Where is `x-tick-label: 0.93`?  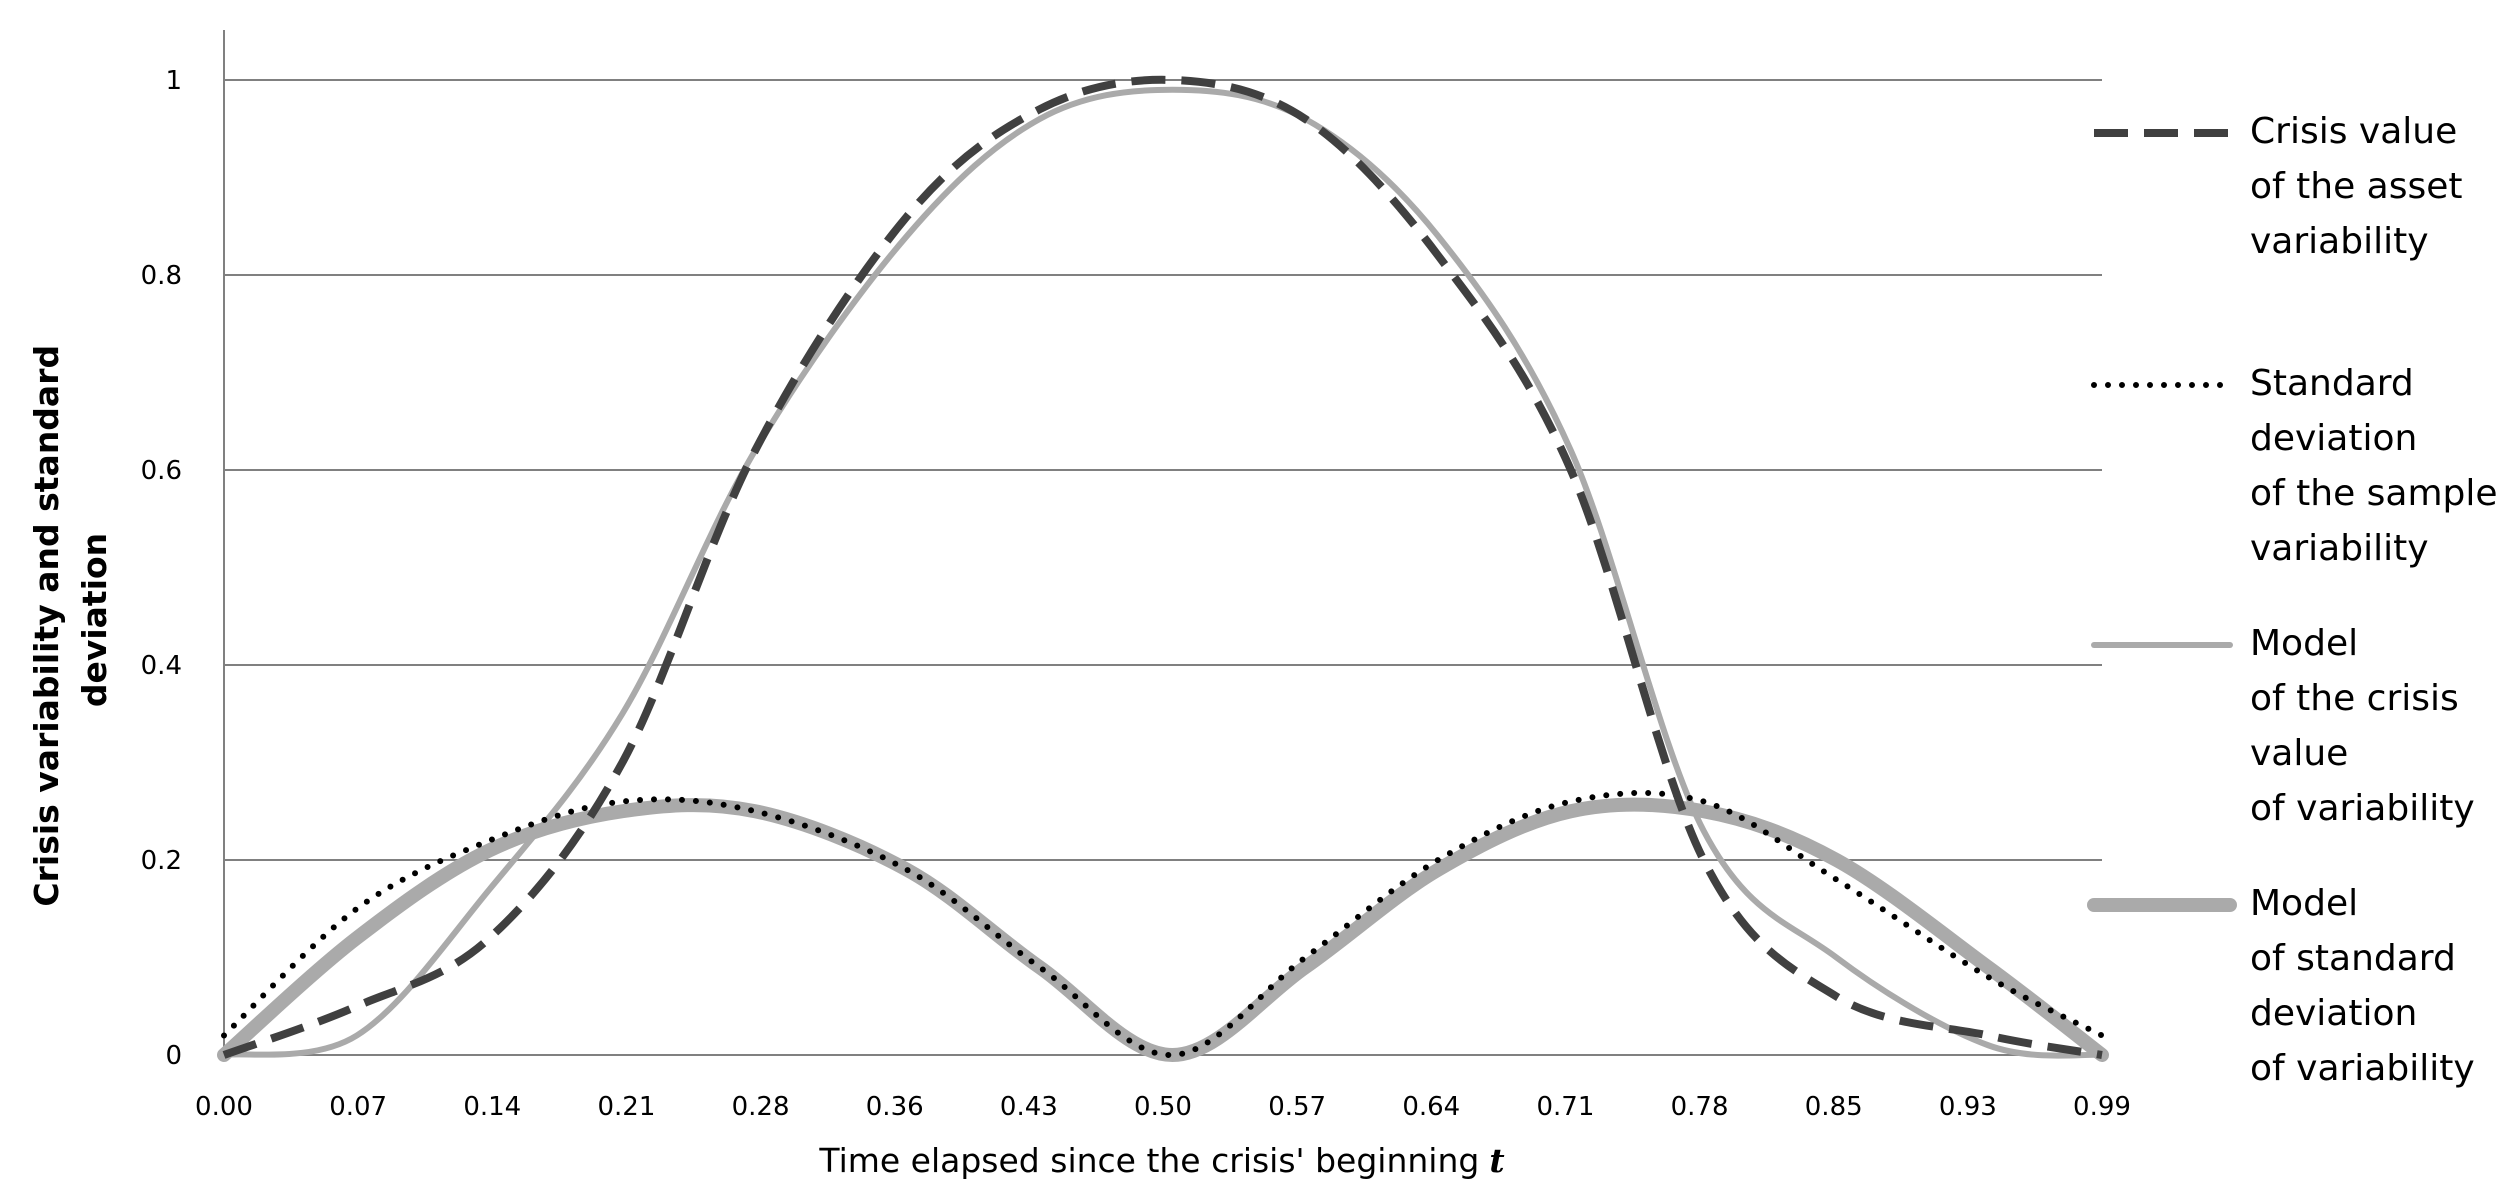 x-tick-label: 0.93 is located at coordinates (1968, 1107).